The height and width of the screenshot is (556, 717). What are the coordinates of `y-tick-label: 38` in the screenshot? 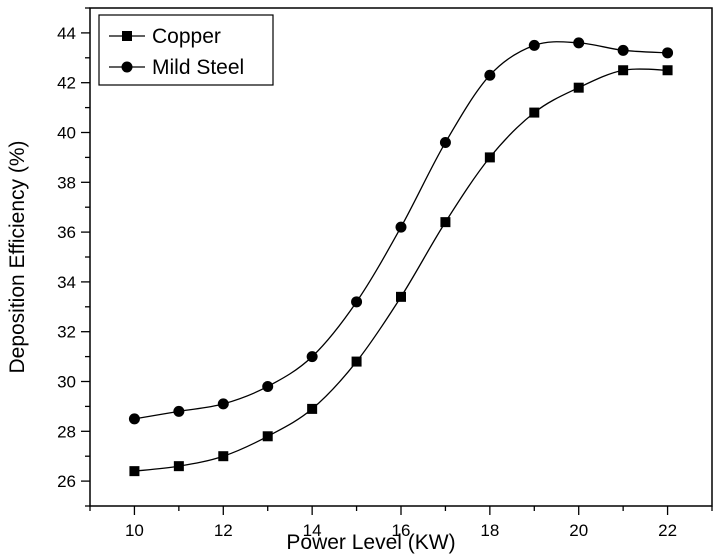 It's located at (66, 182).